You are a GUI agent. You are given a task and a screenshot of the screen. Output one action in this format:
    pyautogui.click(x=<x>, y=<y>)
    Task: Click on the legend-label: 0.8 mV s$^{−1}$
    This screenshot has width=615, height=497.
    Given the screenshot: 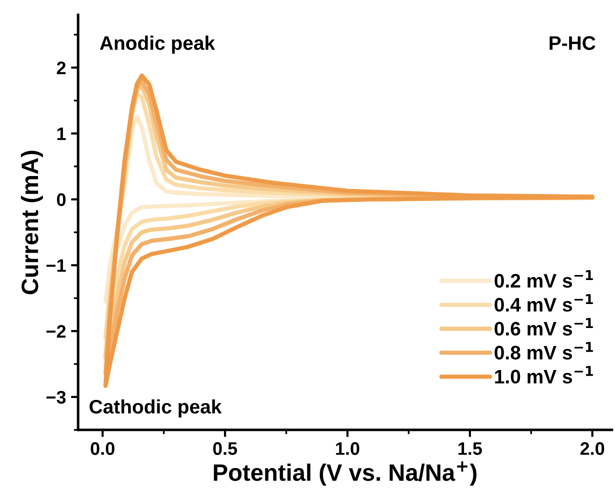 What is the action you would take?
    pyautogui.click(x=543, y=351)
    